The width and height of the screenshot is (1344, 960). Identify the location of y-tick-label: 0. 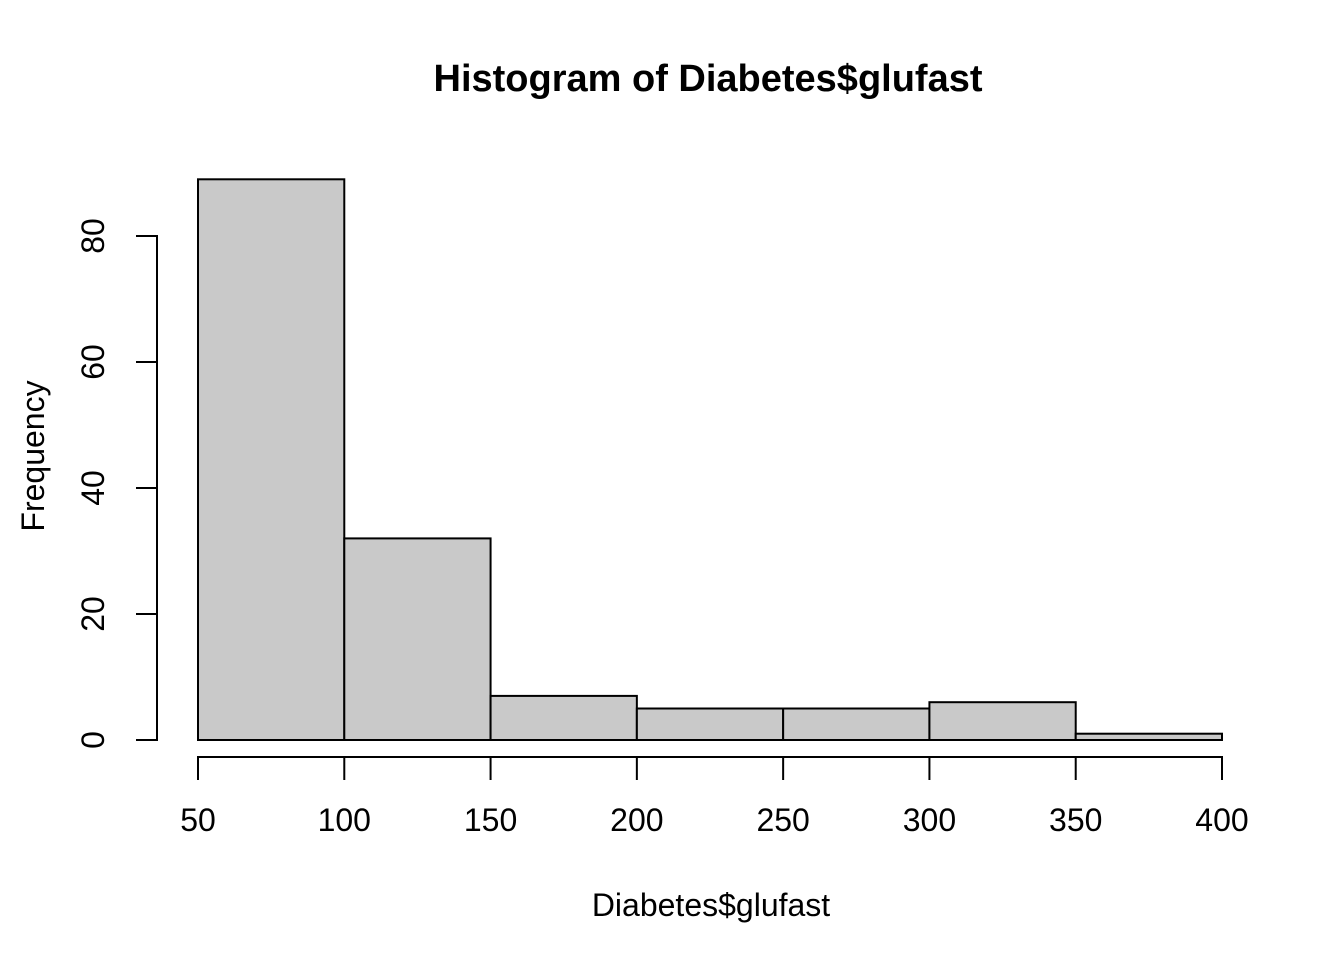
(93, 740).